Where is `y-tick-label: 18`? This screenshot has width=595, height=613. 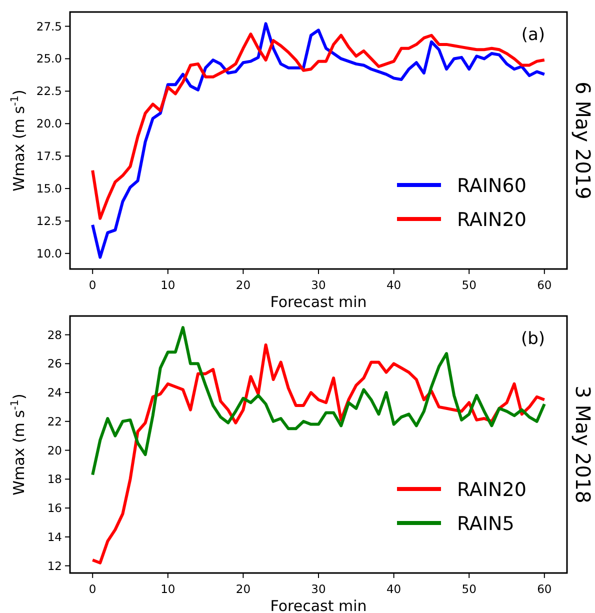
y-tick-label: 18 is located at coordinates (54, 479).